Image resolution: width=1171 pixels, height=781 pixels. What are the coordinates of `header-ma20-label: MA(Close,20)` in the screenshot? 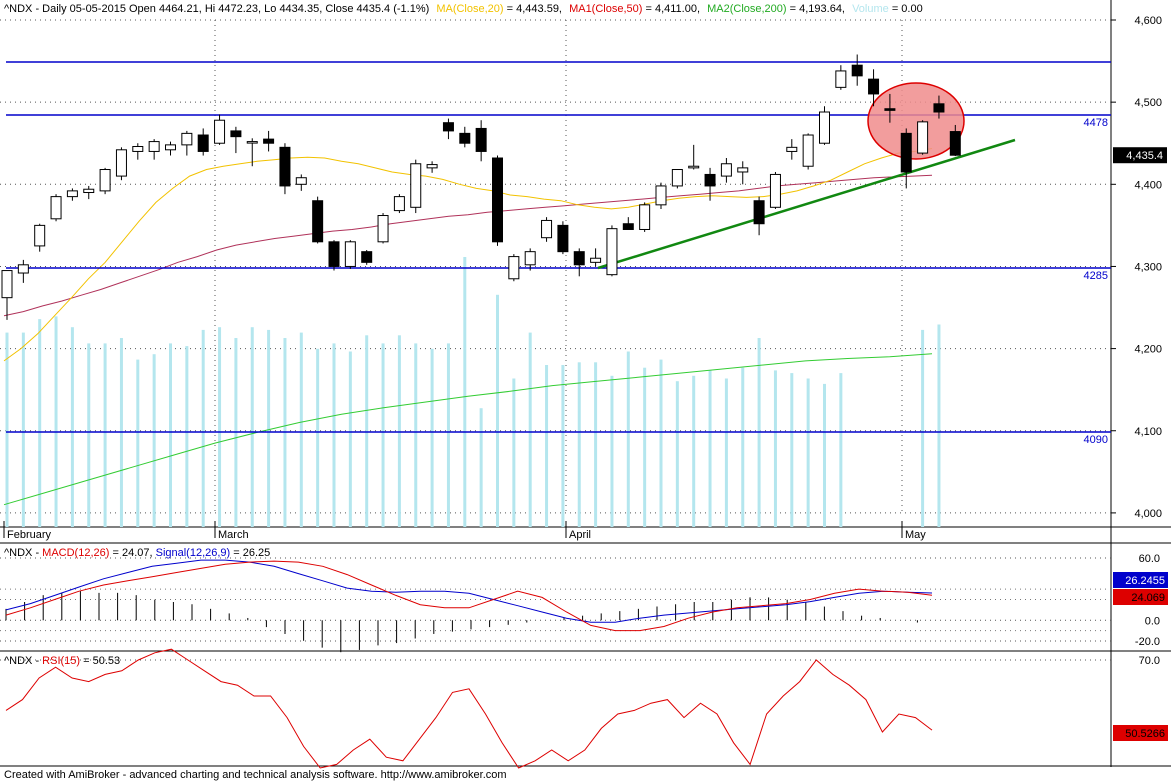 It's located at (469, 9).